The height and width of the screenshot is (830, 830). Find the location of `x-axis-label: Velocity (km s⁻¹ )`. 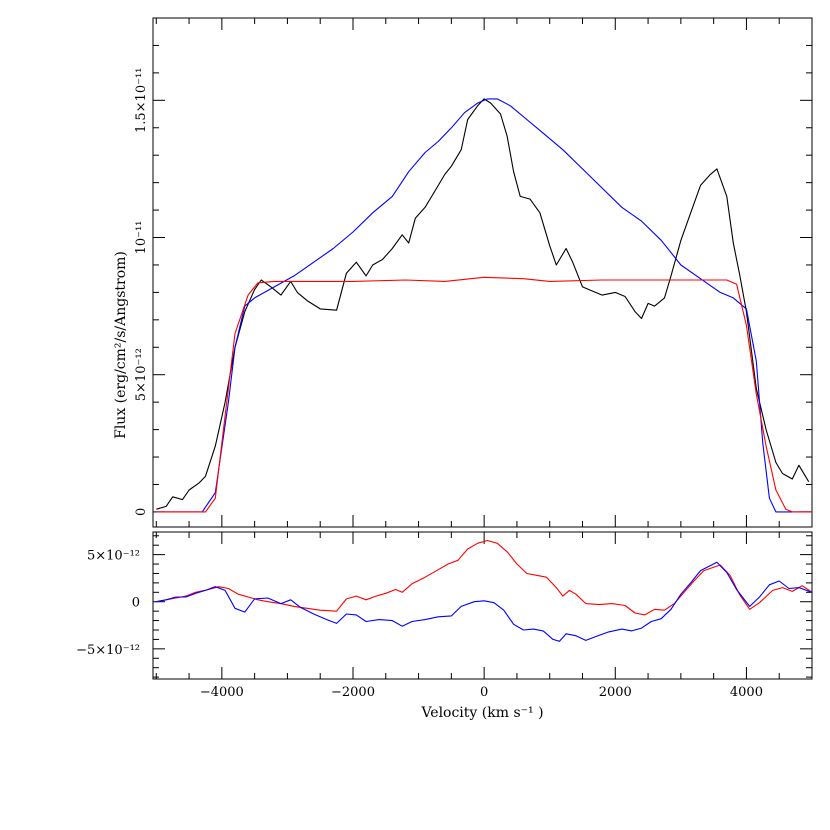

x-axis-label: Velocity (km s⁻¹ ) is located at coordinates (481, 713).